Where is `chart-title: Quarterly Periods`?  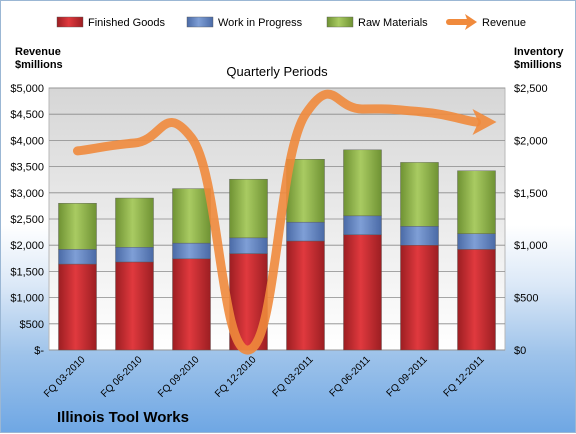
chart-title: Quarterly Periods is located at coordinates (277, 71).